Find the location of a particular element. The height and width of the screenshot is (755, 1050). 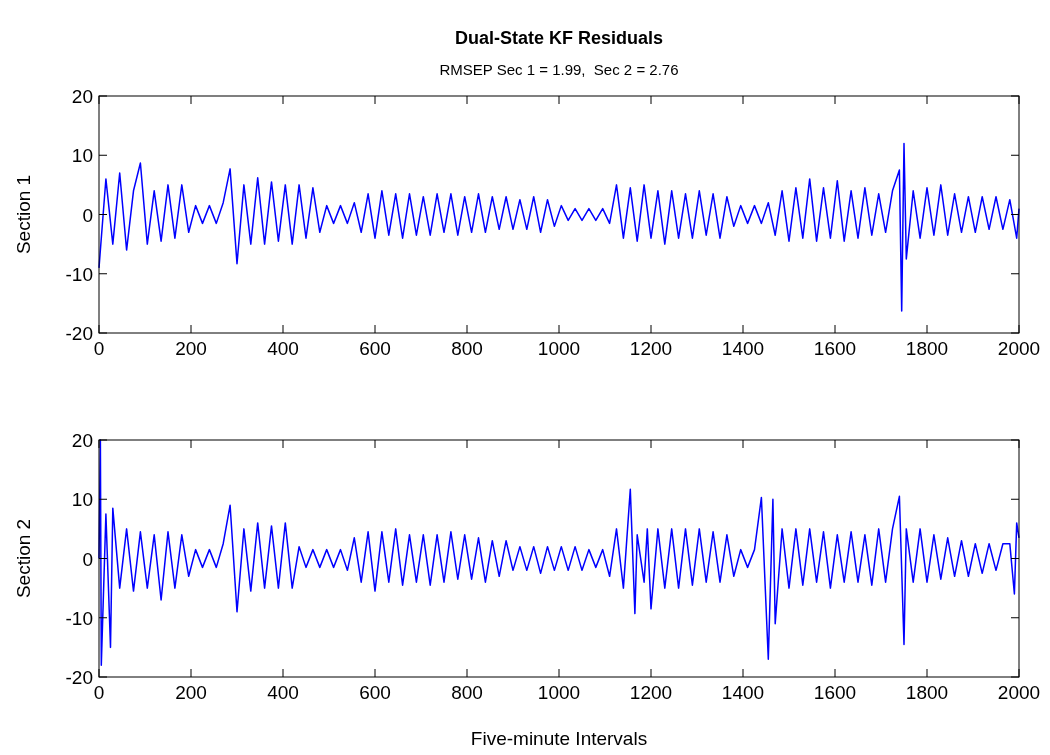

chart-subtitle: RMSEP Sec 1 = 1.99, Sec 2 = 2.76 is located at coordinates (559, 69).